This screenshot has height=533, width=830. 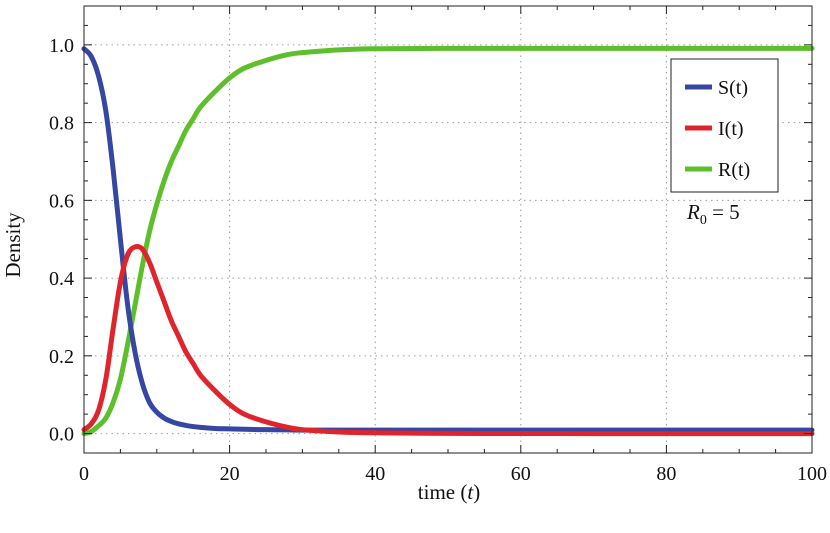 What do you see at coordinates (443, 492) in the screenshot?
I see `x-axis-label-prefix: time (` at bounding box center [443, 492].